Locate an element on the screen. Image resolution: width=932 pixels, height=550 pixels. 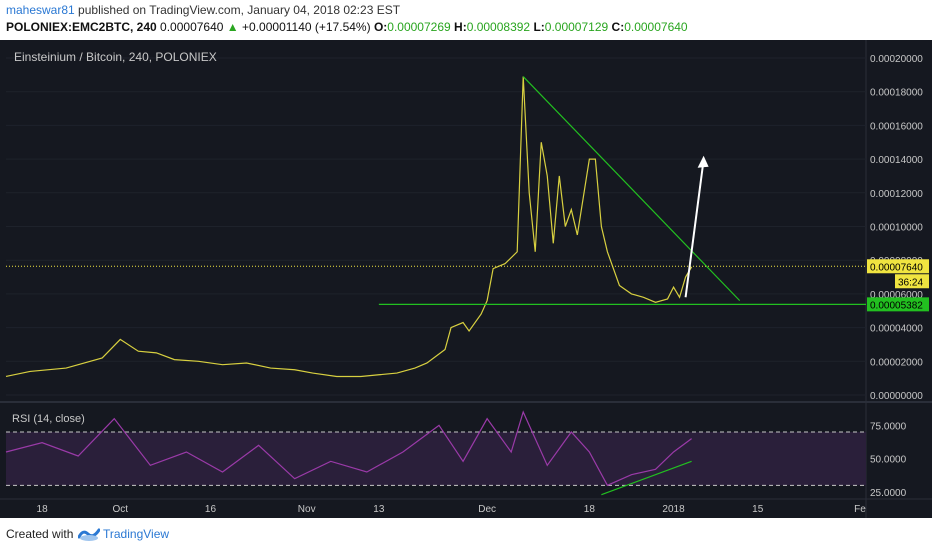
rsi-tick-label: 50.0000 is located at coordinates (888, 460).